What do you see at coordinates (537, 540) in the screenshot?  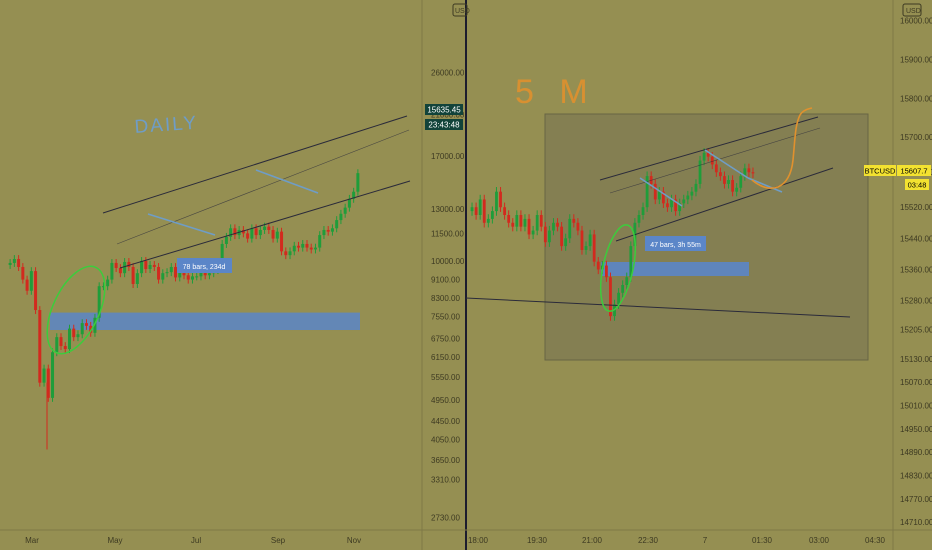 I see `right-time-tick-1: 19:30` at bounding box center [537, 540].